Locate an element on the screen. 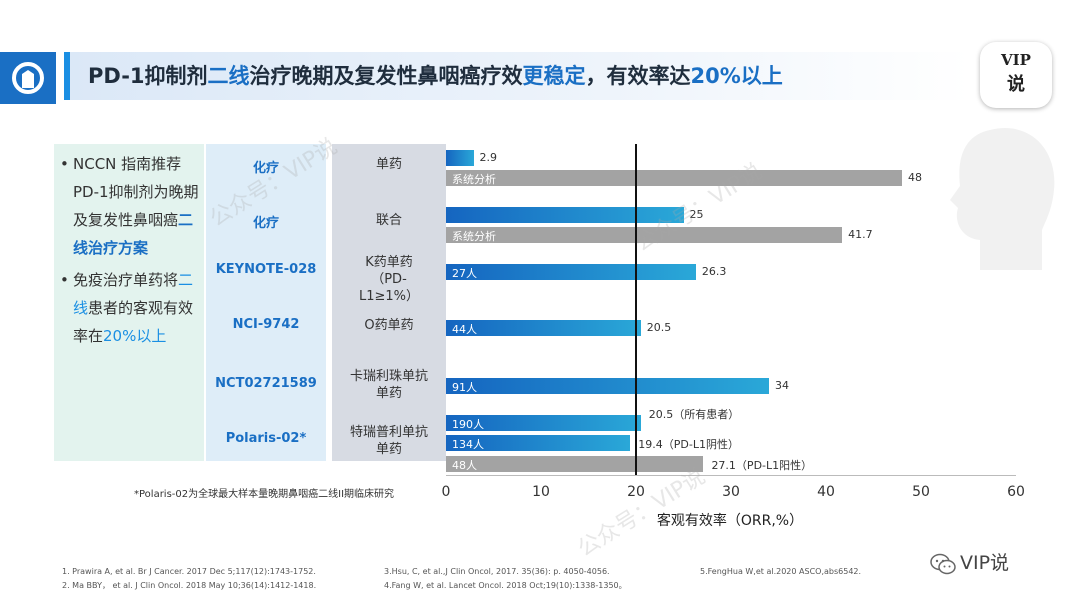  bar-inline-label: 44人 is located at coordinates (464, 329).